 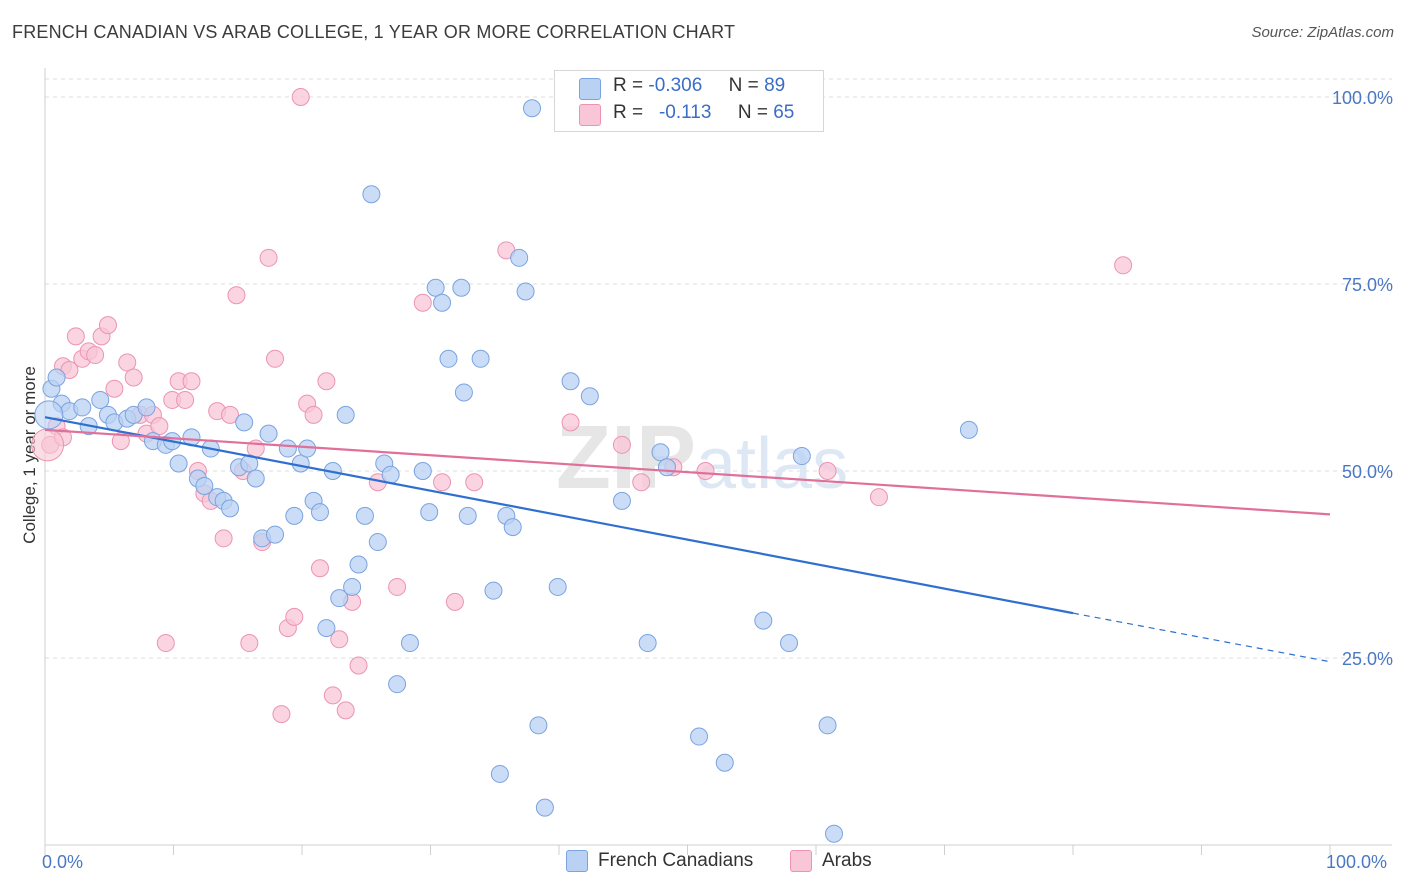 I want to click on legend-row-pink: R = -0.113 N = 65, so click(x=703, y=113).